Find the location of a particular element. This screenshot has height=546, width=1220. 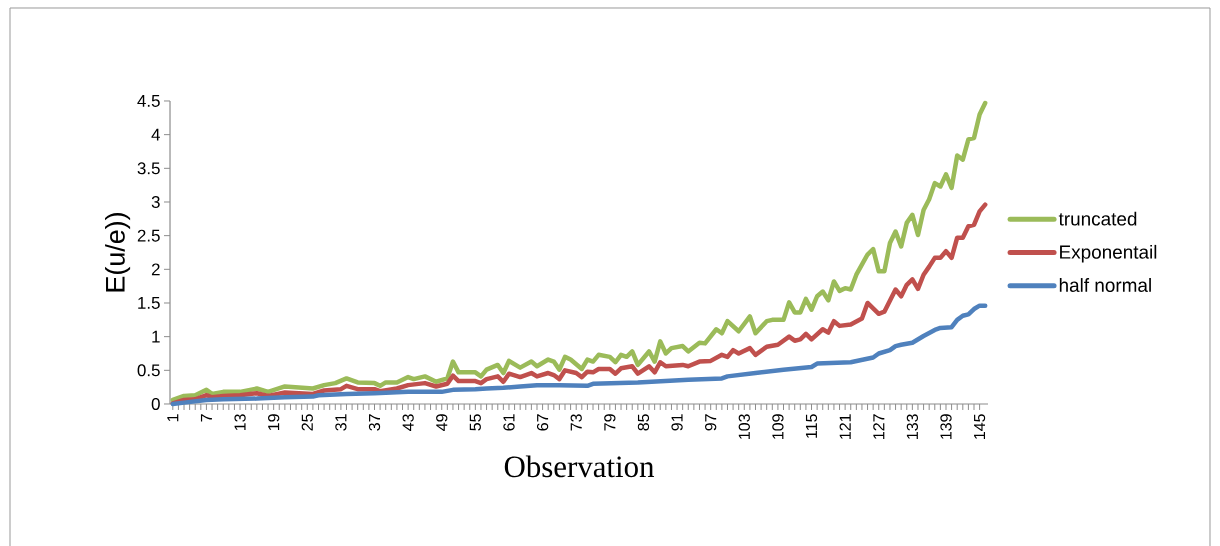

y-tick-label: 3 is located at coordinates (155, 201).